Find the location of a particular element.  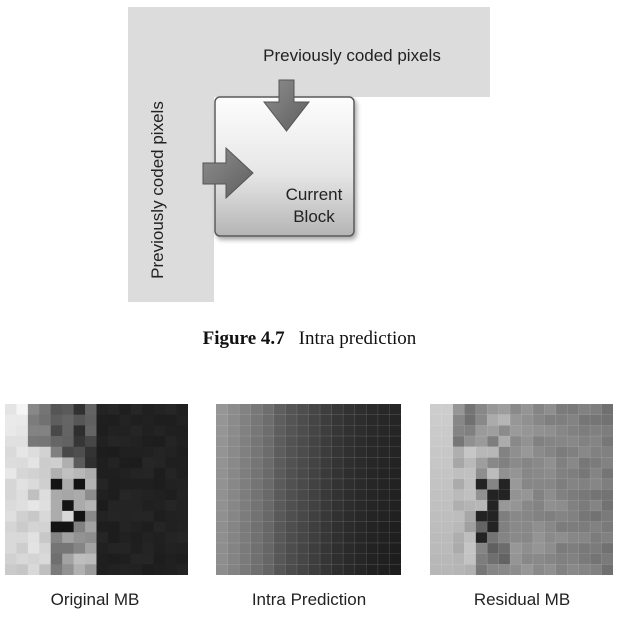

figure-title: Intra prediction is located at coordinates (357, 338).